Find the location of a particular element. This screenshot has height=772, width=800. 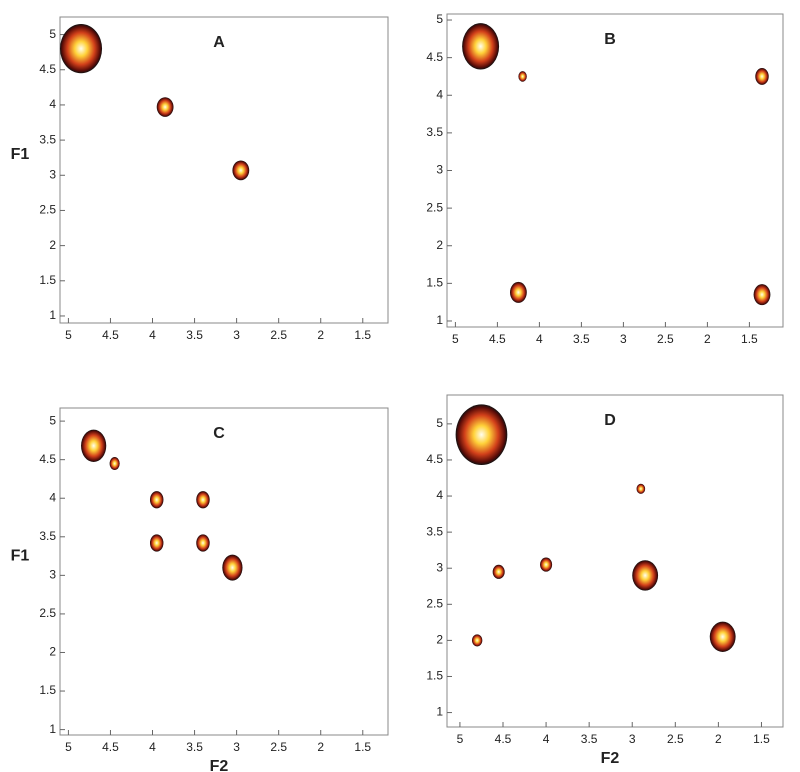

panel-label: B is located at coordinates (610, 39).